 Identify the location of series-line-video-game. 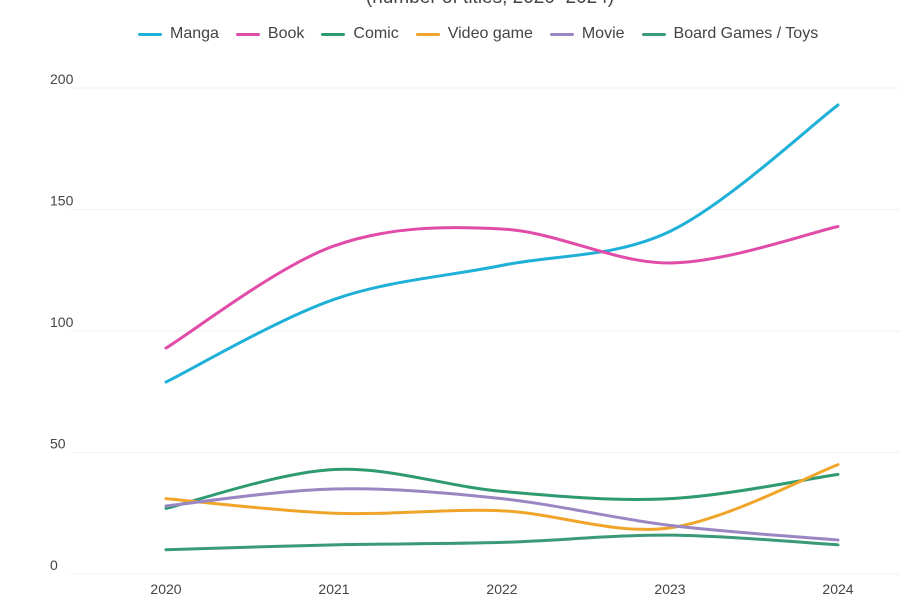
(502, 497).